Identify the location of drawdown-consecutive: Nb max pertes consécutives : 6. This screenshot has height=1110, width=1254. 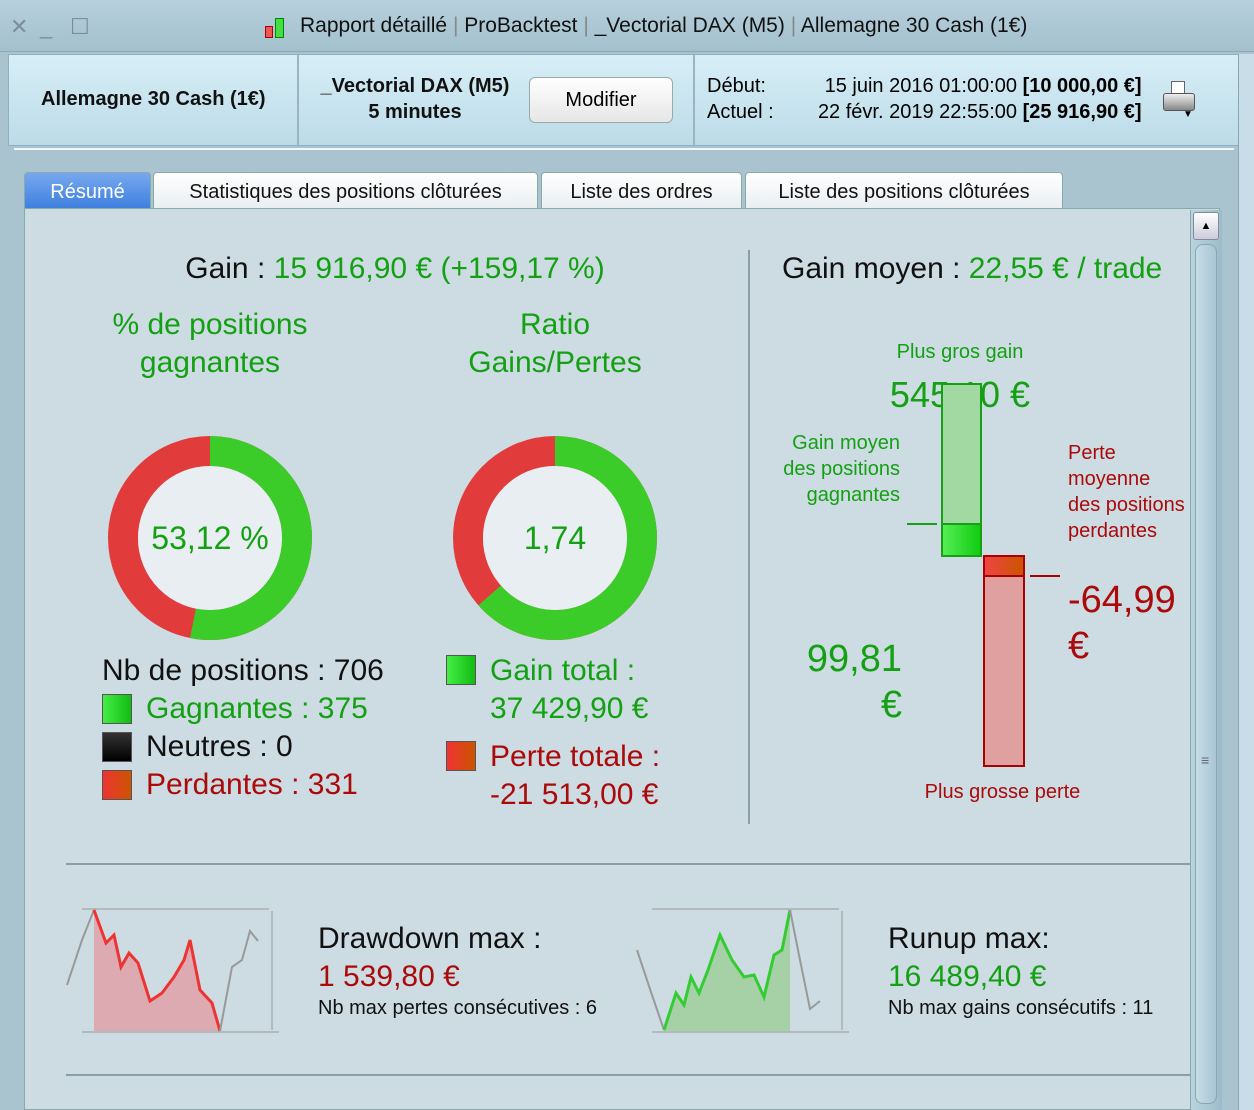
(458, 1008).